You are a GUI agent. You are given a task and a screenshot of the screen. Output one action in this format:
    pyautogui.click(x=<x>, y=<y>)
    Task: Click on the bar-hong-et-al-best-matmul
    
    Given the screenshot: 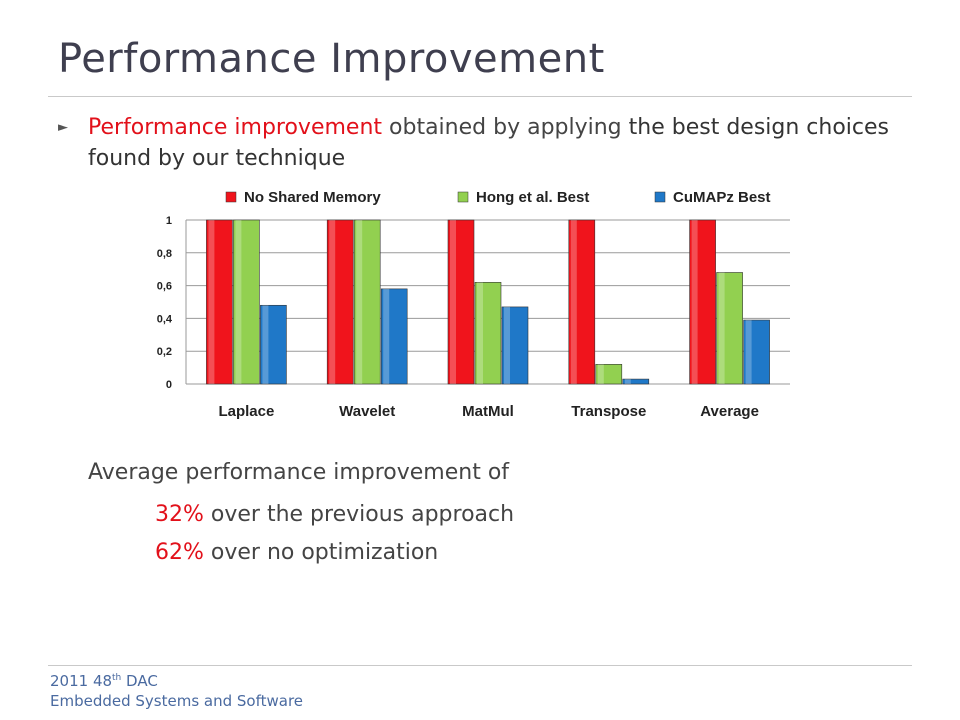 What is the action you would take?
    pyautogui.click(x=488, y=333)
    